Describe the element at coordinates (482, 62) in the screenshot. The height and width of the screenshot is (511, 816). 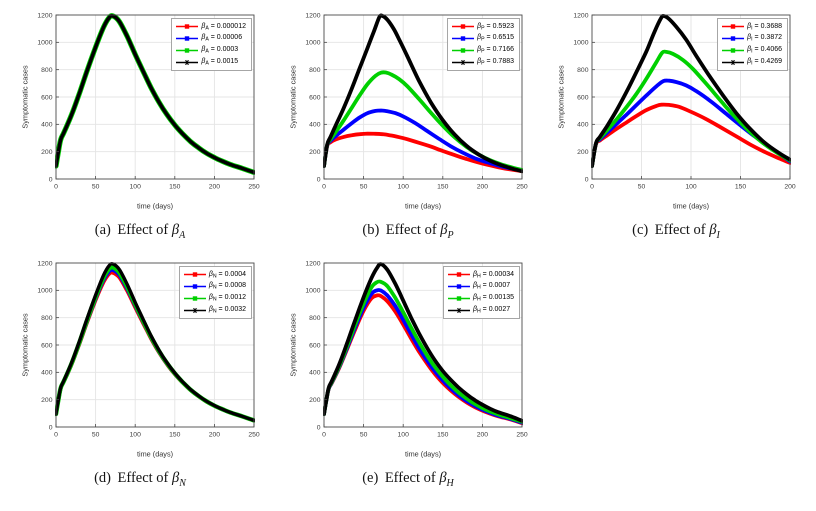
I see `legend-entry: βP = 0.7883` at that location.